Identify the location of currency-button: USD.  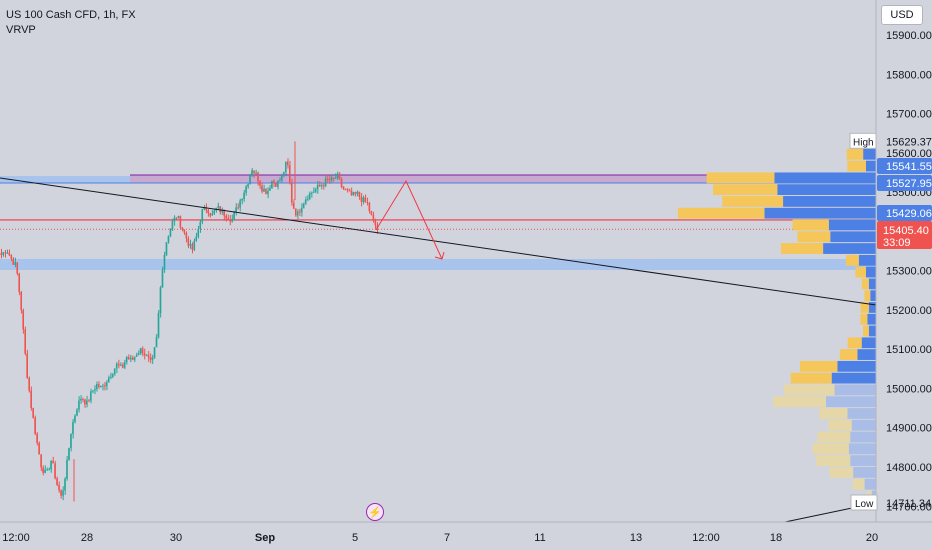
(902, 15).